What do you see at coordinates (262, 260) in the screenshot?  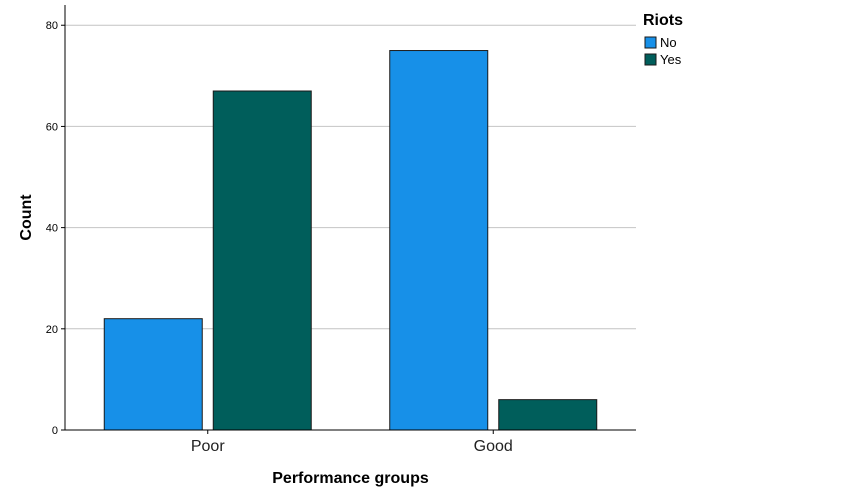 I see `bar-yes-poor` at bounding box center [262, 260].